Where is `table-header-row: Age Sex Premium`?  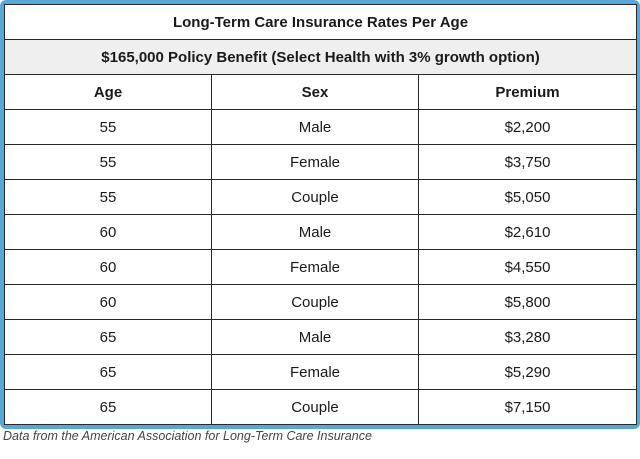 table-header-row: Age Sex Premium is located at coordinates (321, 92).